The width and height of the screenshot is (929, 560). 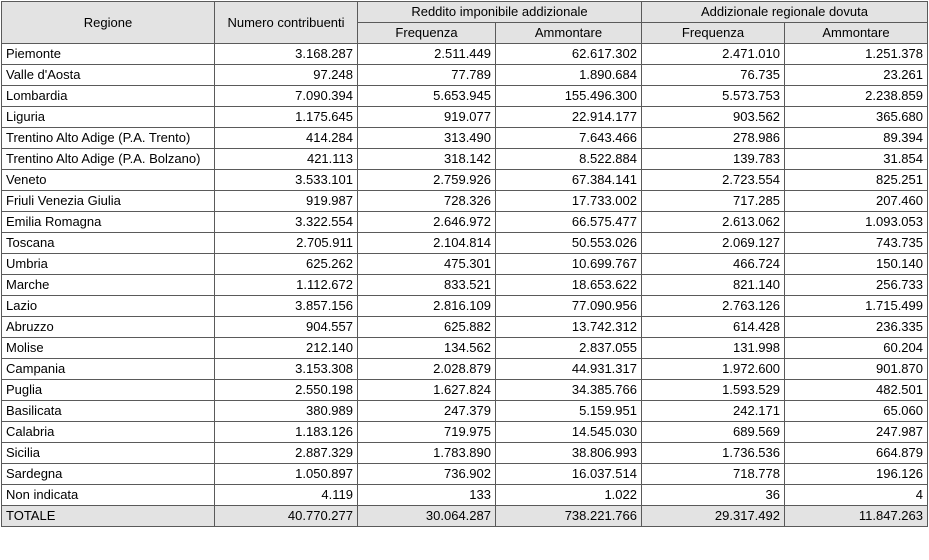 I want to click on cell-ammontare-reddito: 5.159.951, so click(x=568, y=411).